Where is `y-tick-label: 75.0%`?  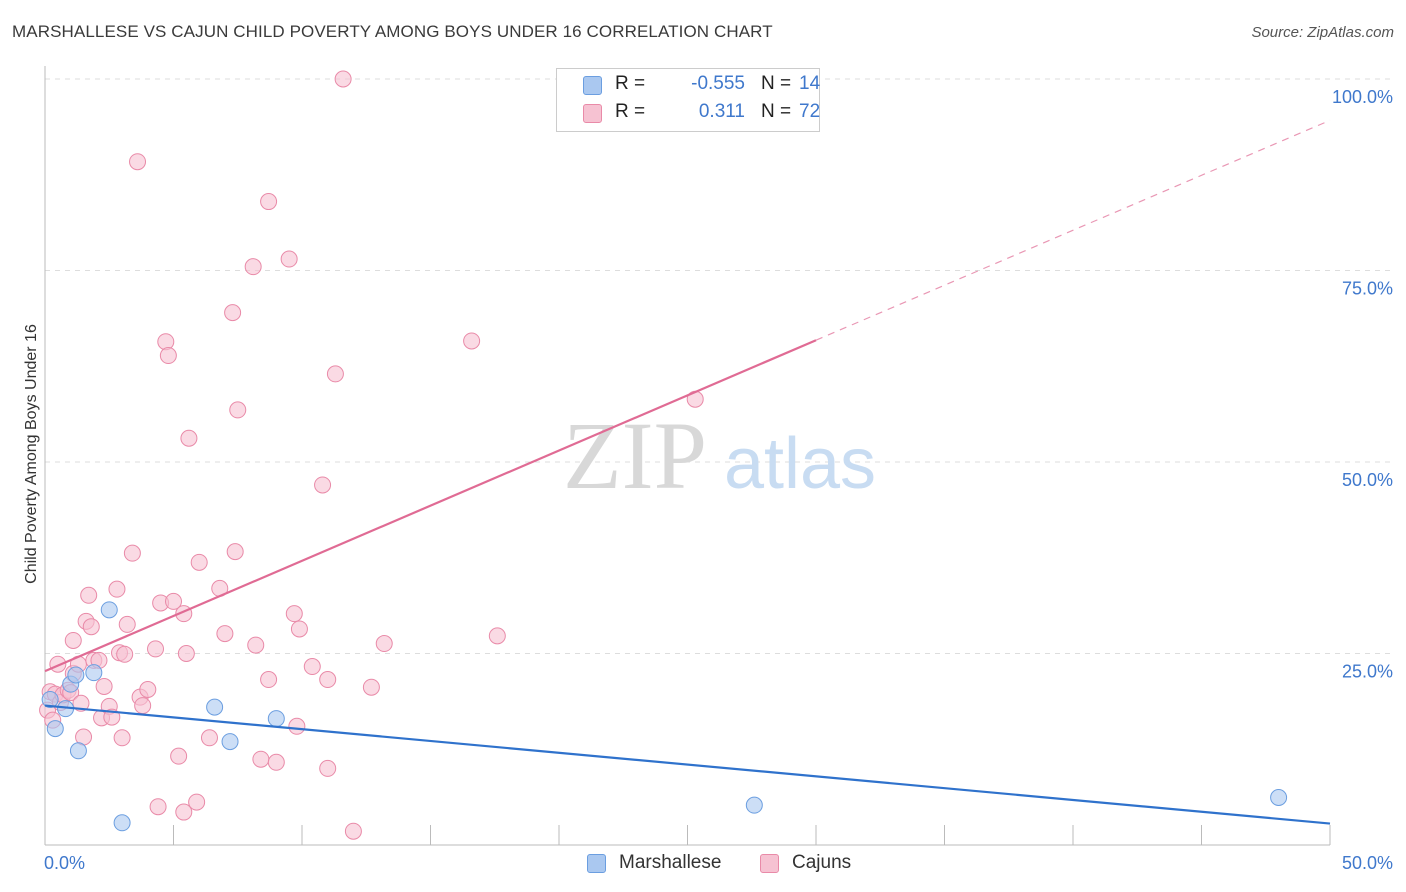 y-tick-label: 75.0% is located at coordinates (1367, 289).